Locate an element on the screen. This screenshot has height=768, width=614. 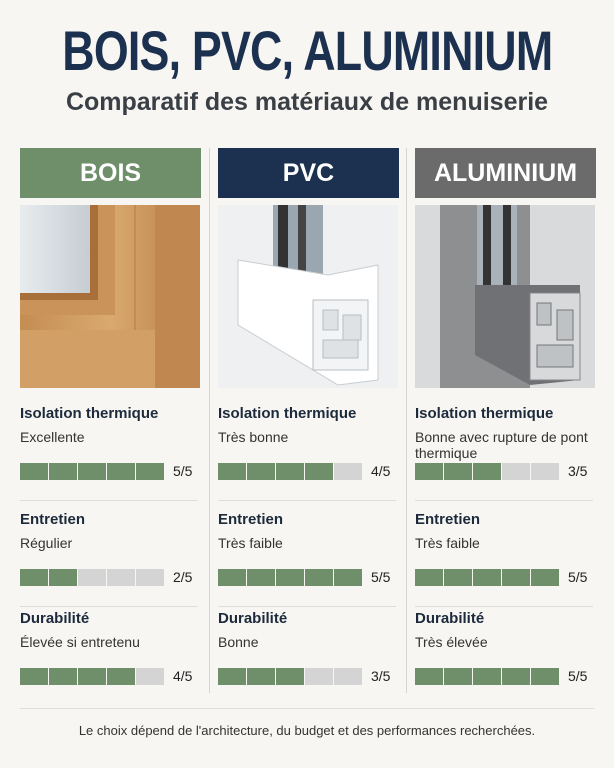
criterion-value: Régulier is located at coordinates (46, 543).